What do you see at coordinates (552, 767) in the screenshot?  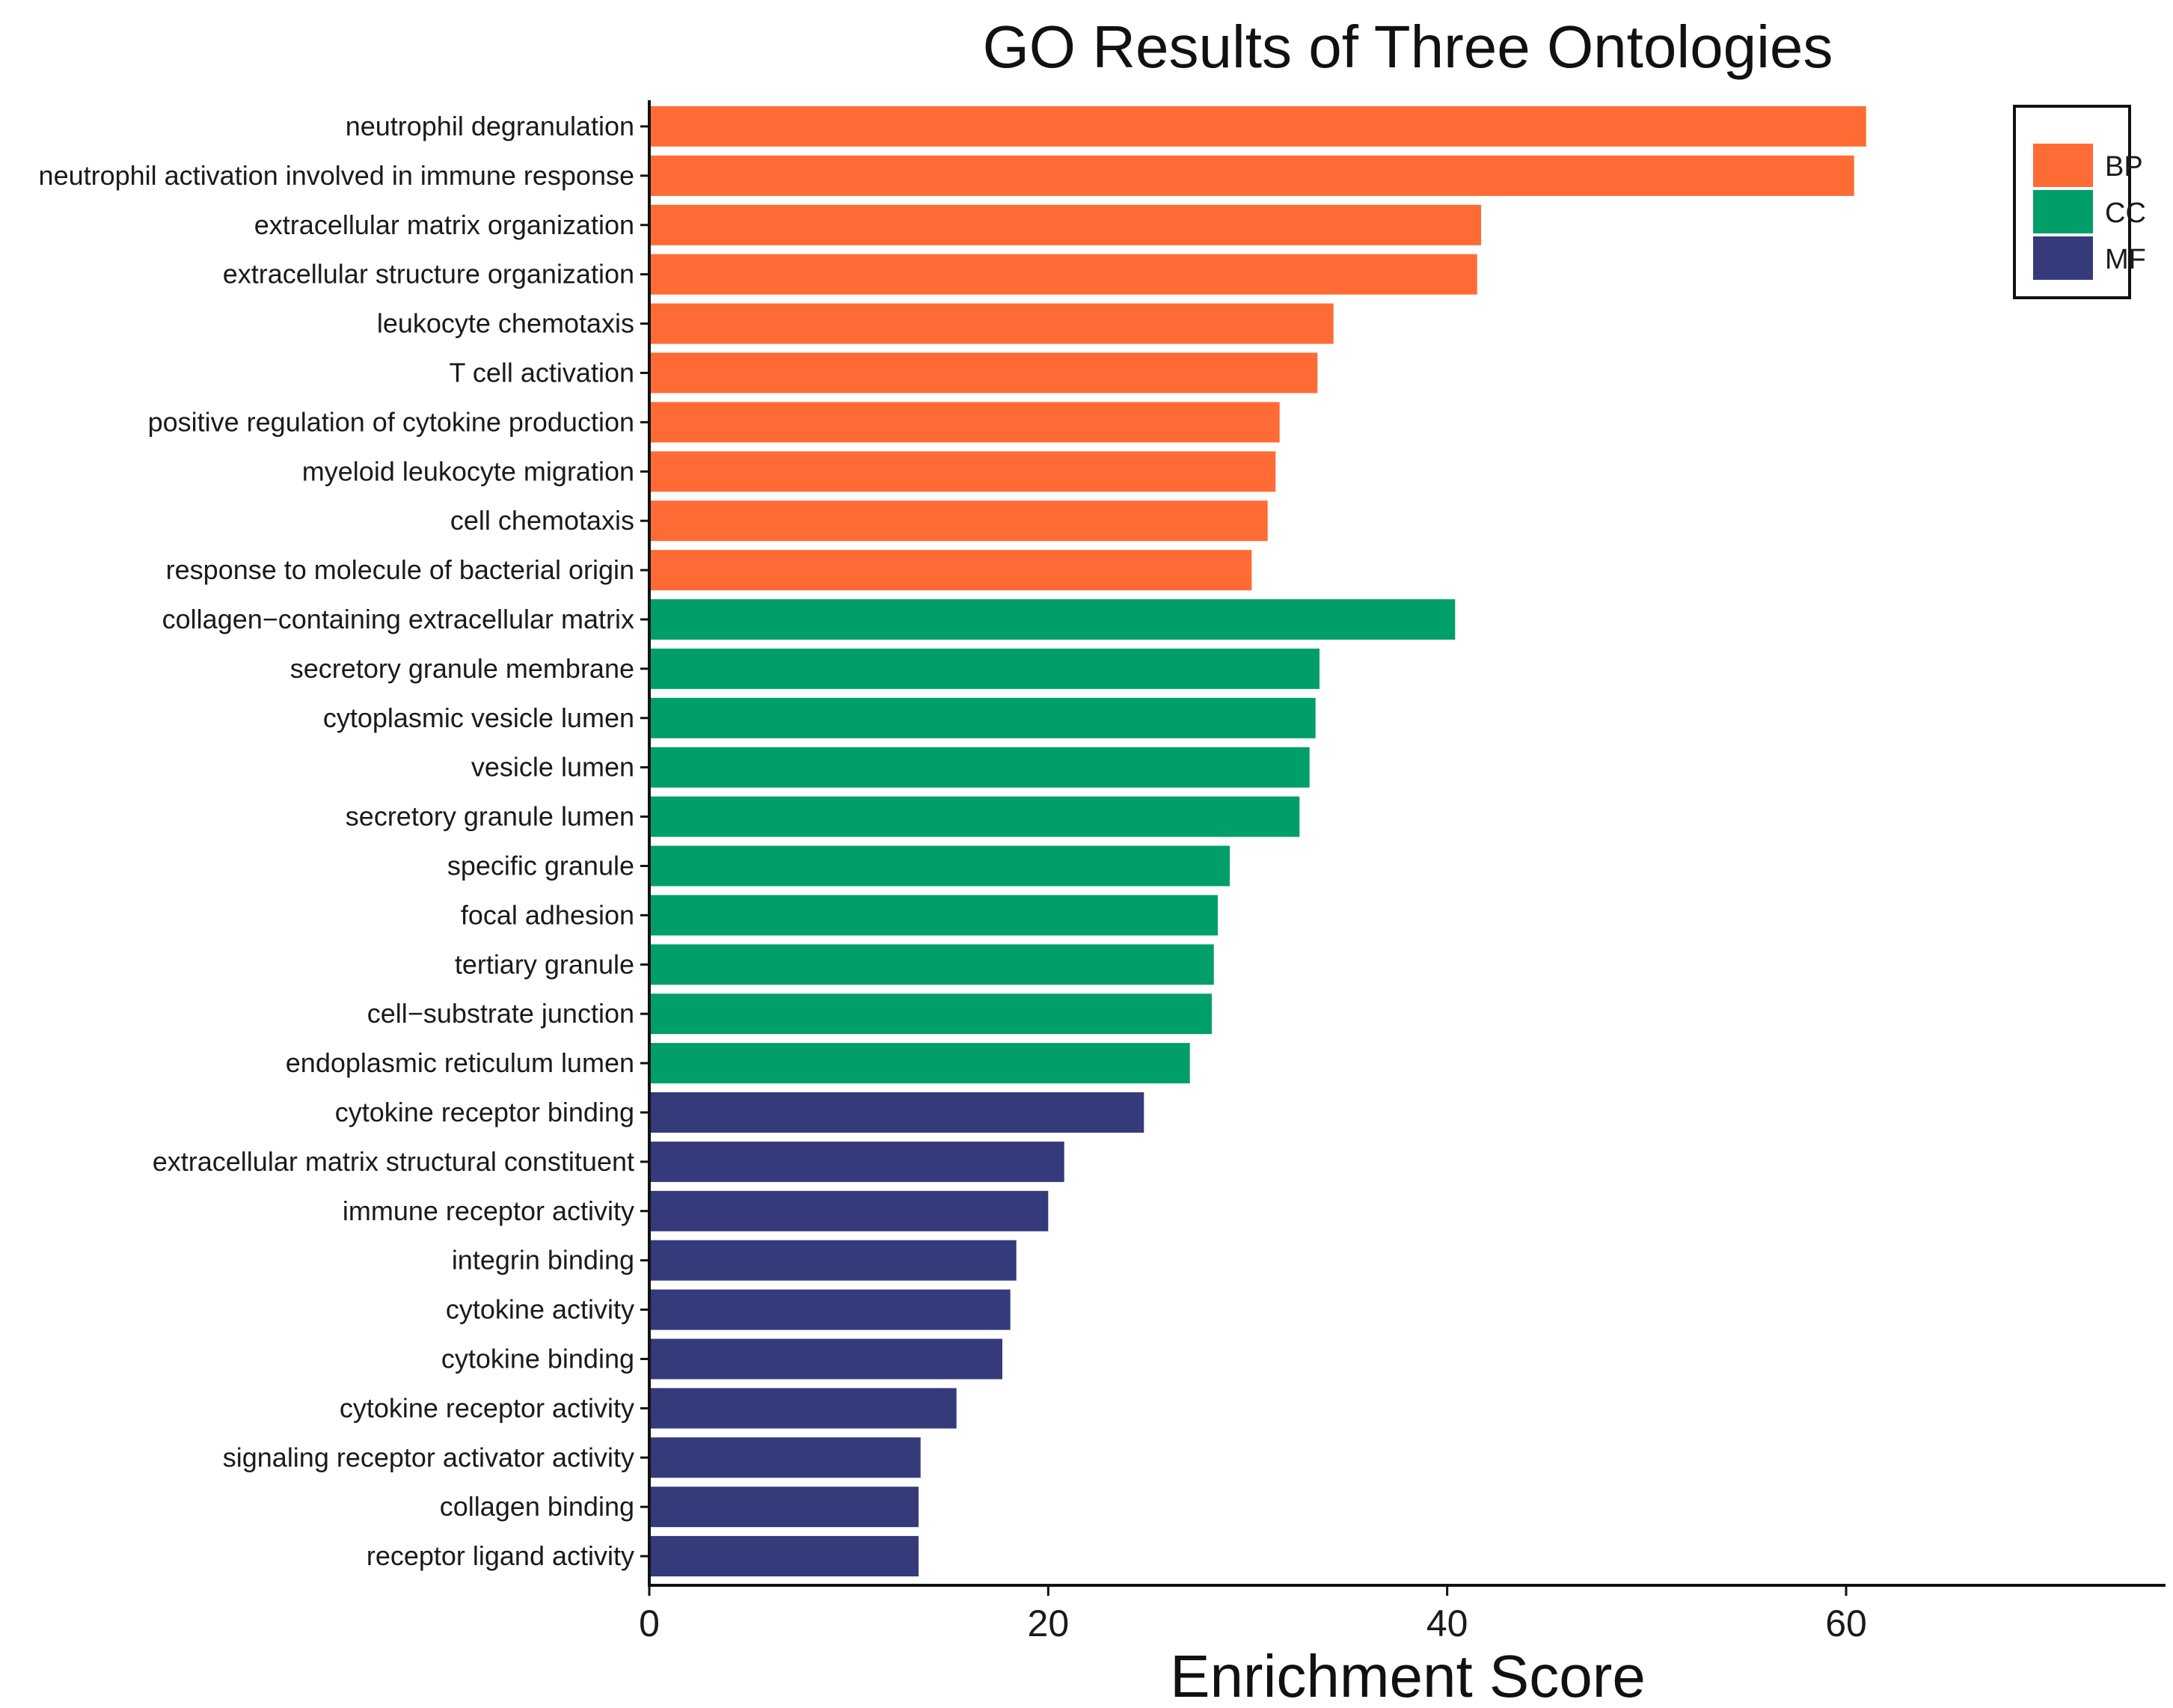 I see `category-label: vesicle lumen` at bounding box center [552, 767].